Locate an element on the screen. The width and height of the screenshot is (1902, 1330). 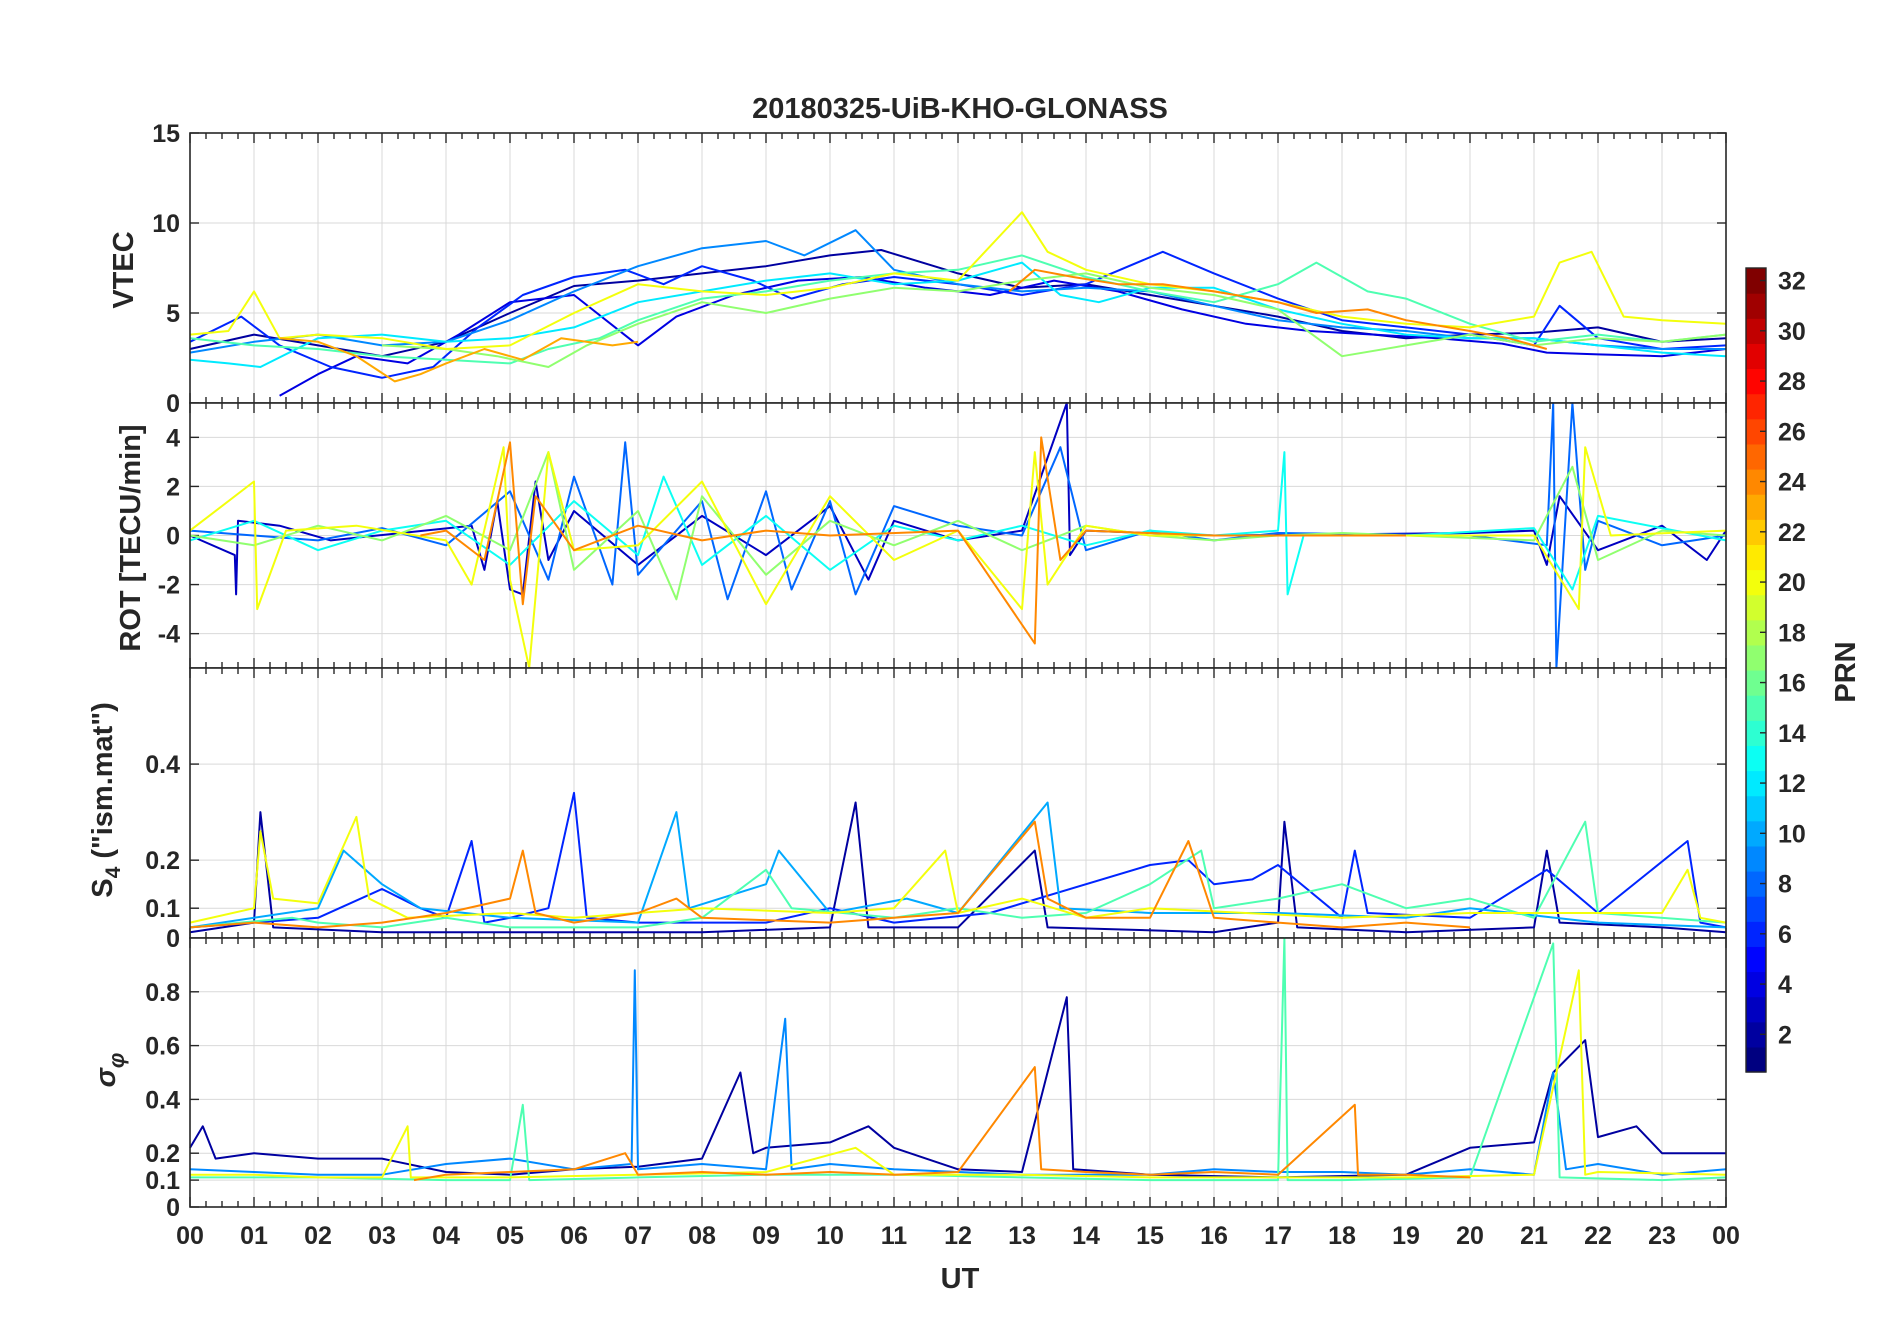
colorbar-tick-label: 10 is located at coordinates (1792, 834).